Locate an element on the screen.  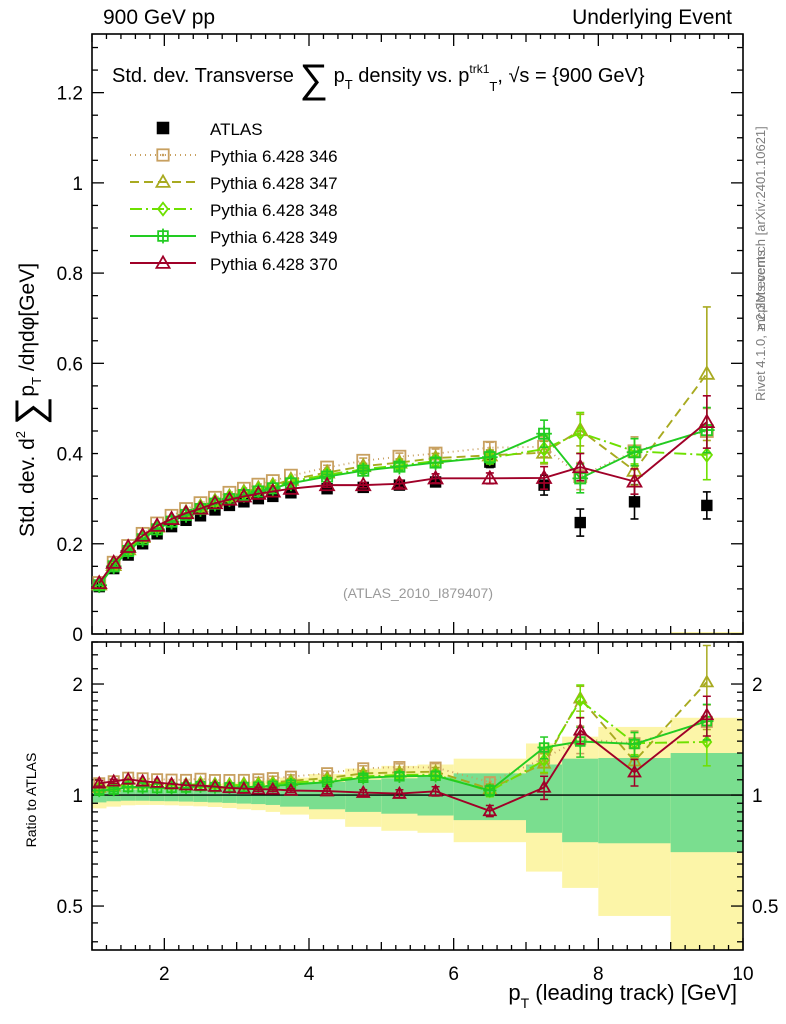
y-tick-label-1.2: 1.2 is located at coordinates (70, 94).